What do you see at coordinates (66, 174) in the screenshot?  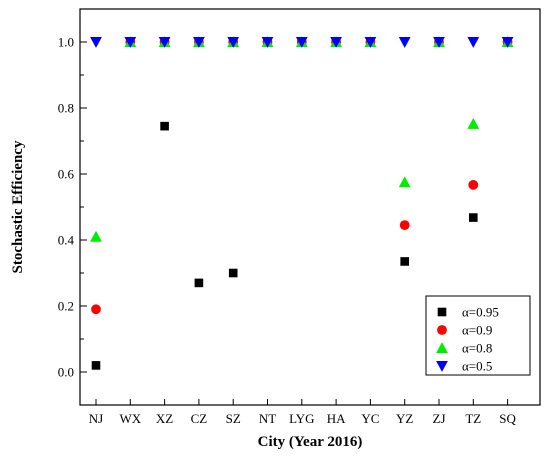 I see `y-tick-label: 0.6` at bounding box center [66, 174].